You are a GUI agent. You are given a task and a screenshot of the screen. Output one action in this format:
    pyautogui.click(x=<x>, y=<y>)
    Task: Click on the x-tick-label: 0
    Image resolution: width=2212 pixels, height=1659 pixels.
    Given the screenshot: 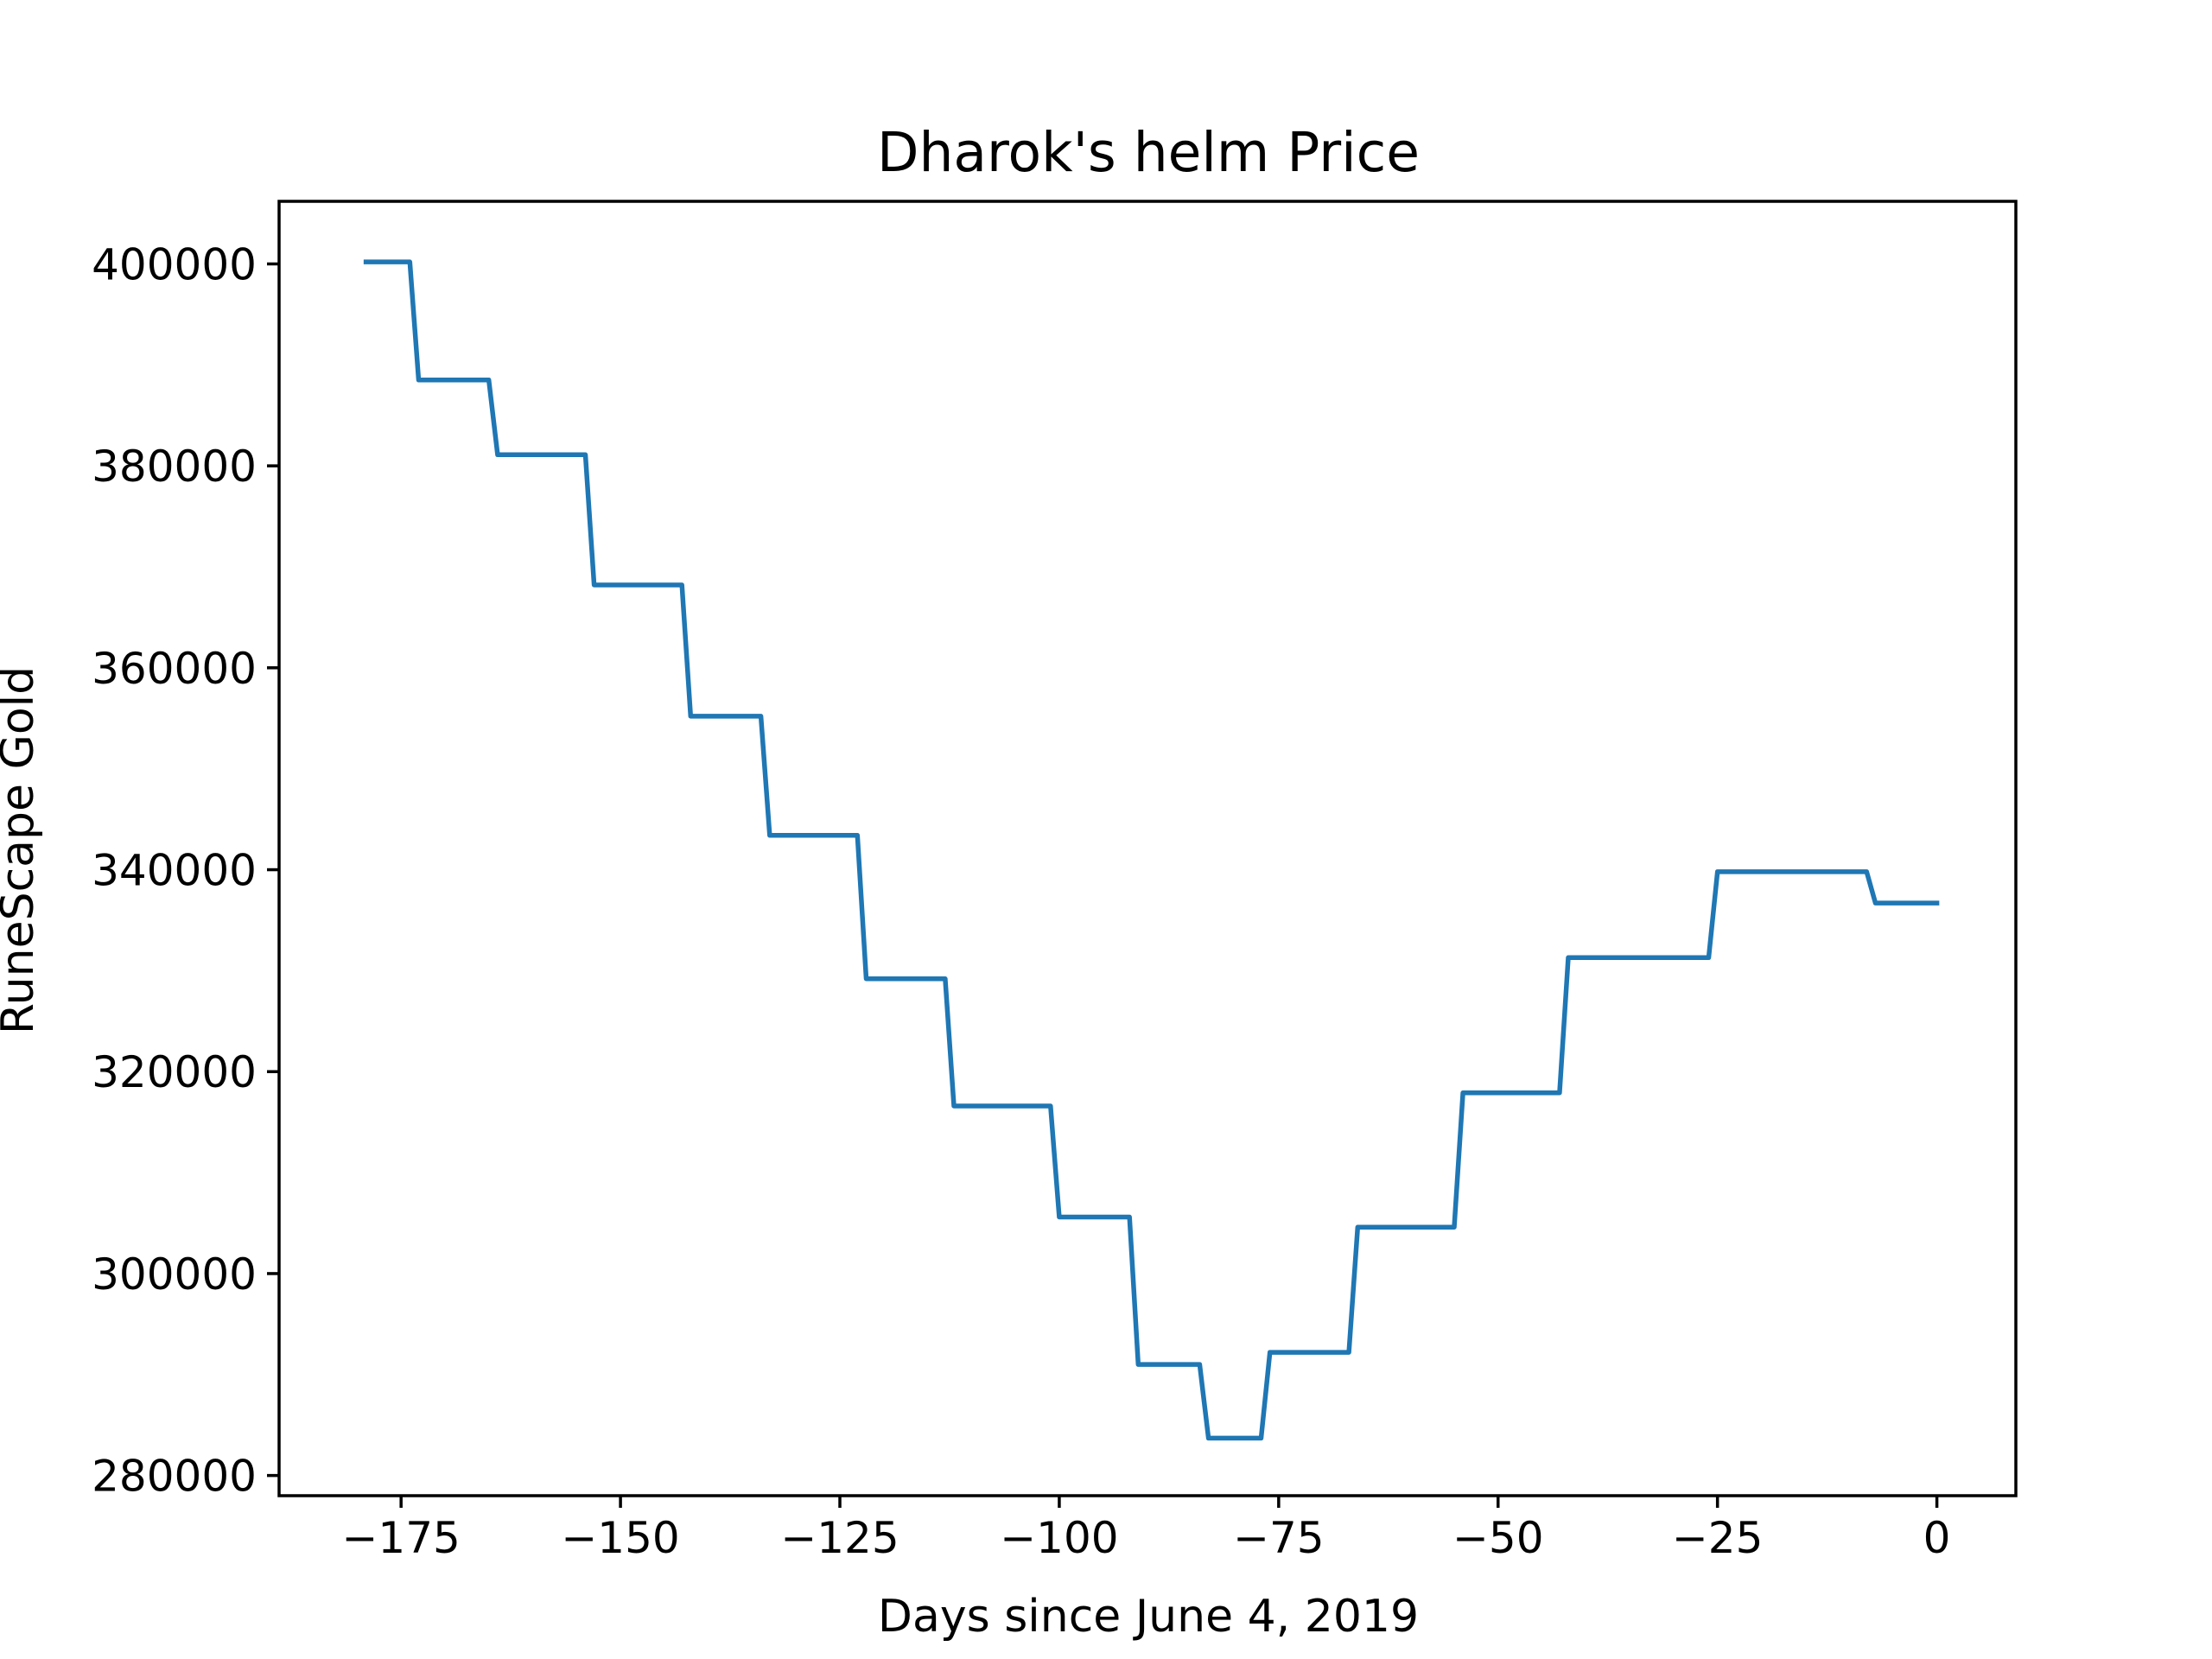 What is the action you would take?
    pyautogui.click(x=1937, y=1538)
    